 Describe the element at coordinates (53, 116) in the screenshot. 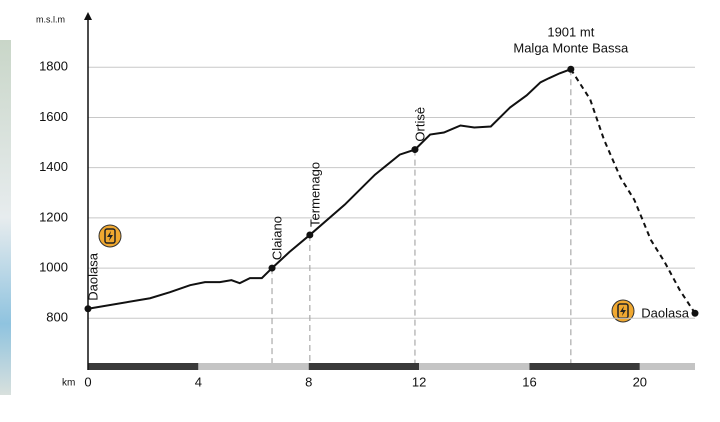

I see `y-tick-label: 1600` at that location.